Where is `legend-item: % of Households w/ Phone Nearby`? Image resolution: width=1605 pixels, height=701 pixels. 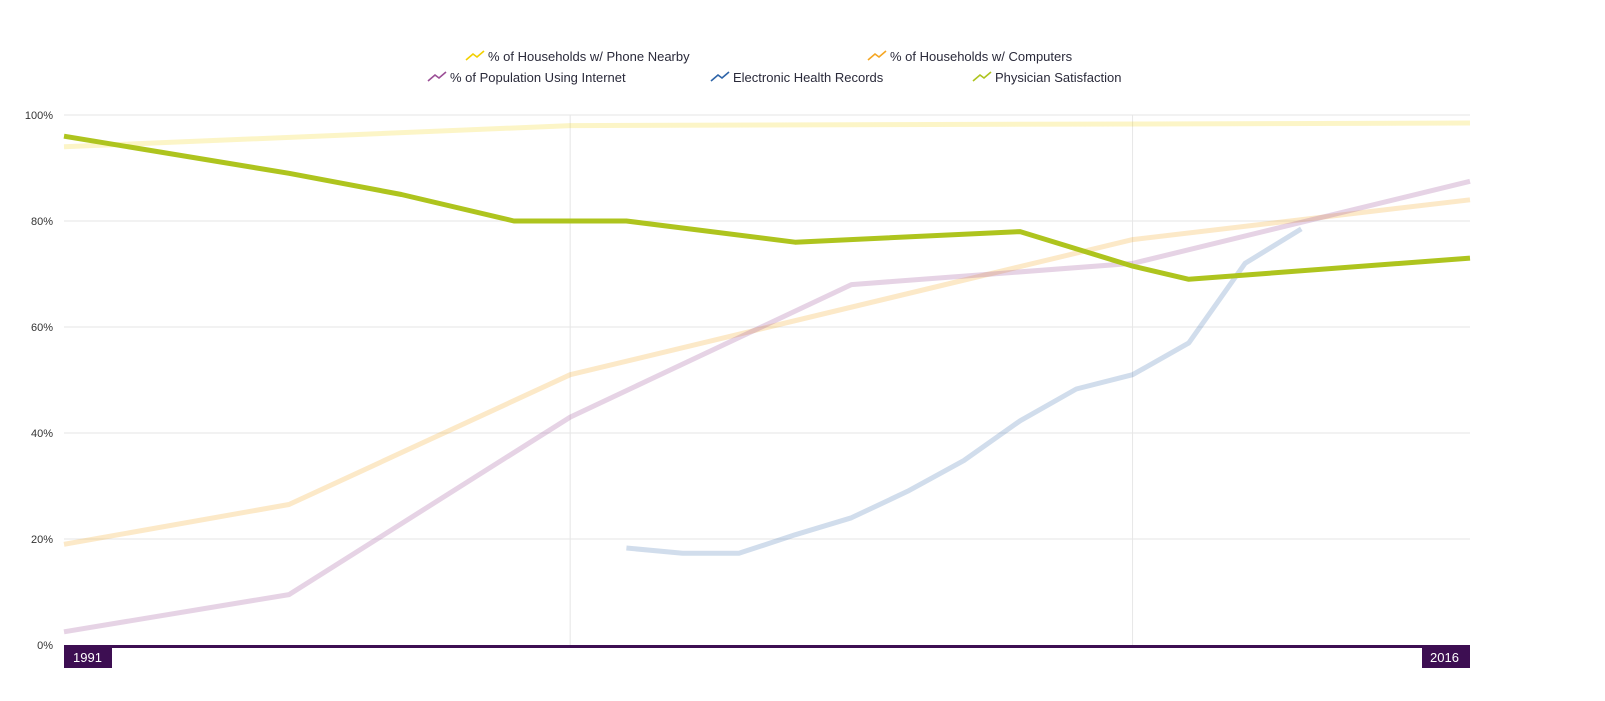 legend-item: % of Households w/ Phone Nearby is located at coordinates (577, 56).